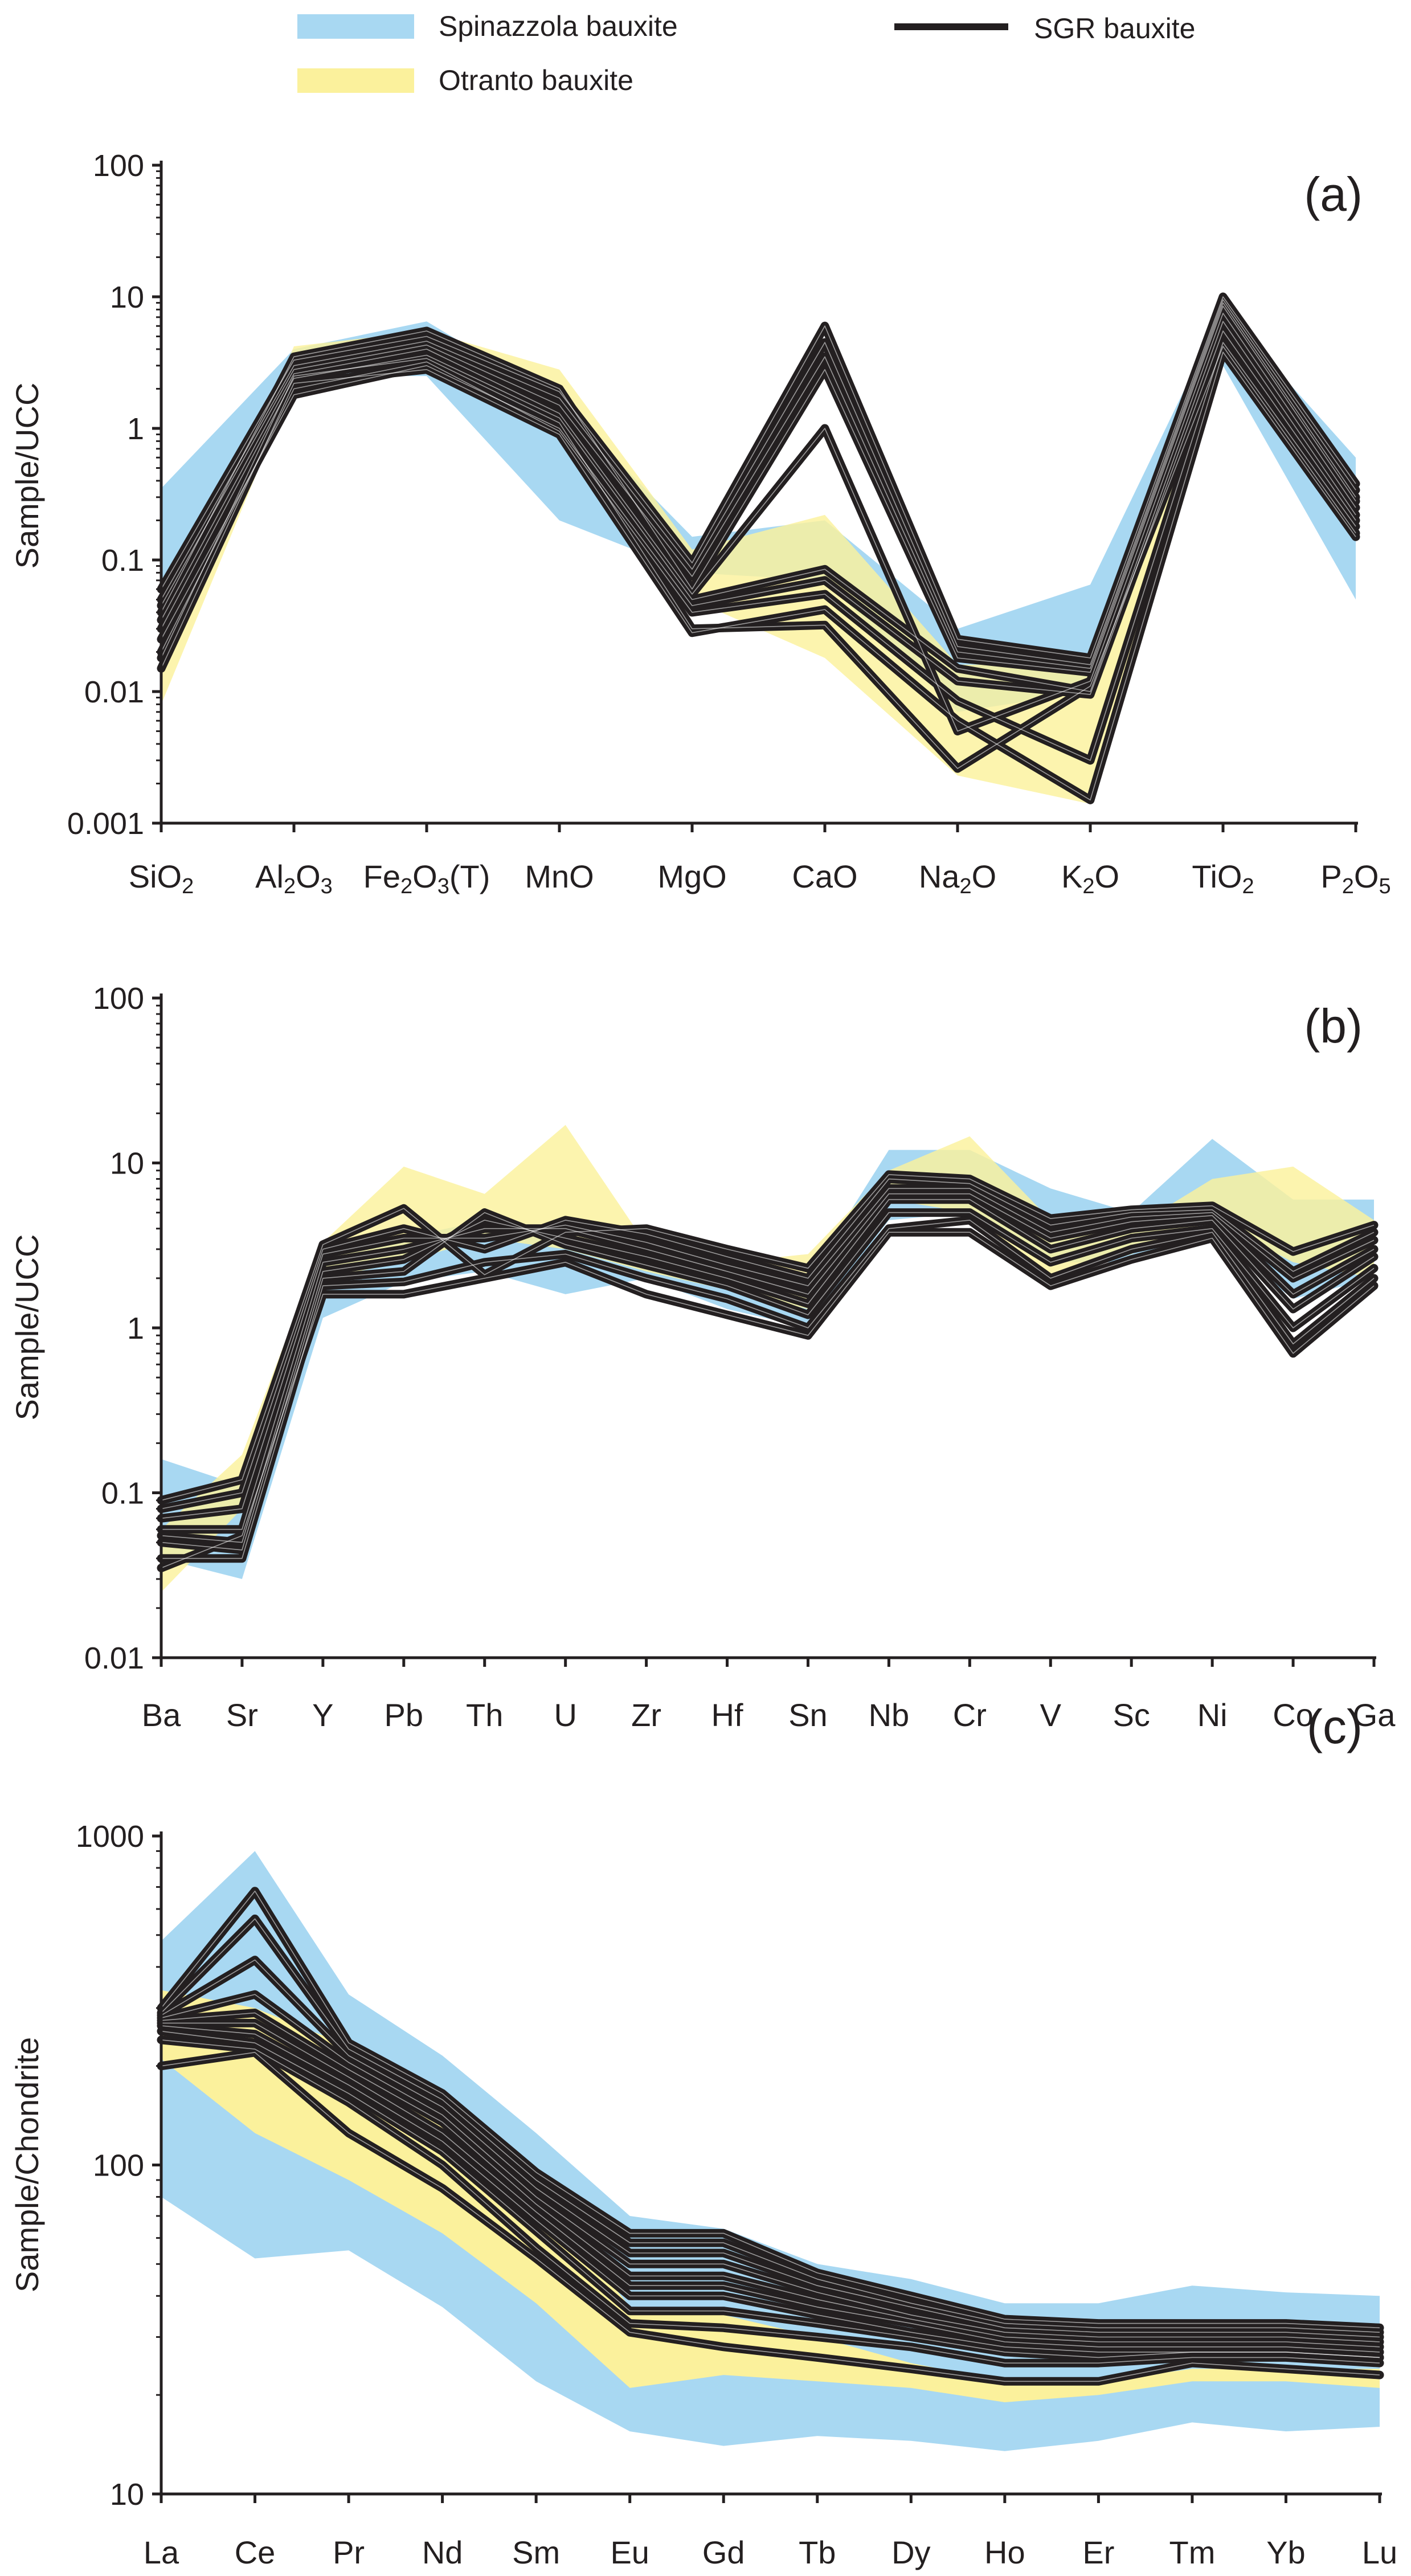  What do you see at coordinates (1293, 1715) in the screenshot?
I see `x-category-label: Co` at bounding box center [1293, 1715].